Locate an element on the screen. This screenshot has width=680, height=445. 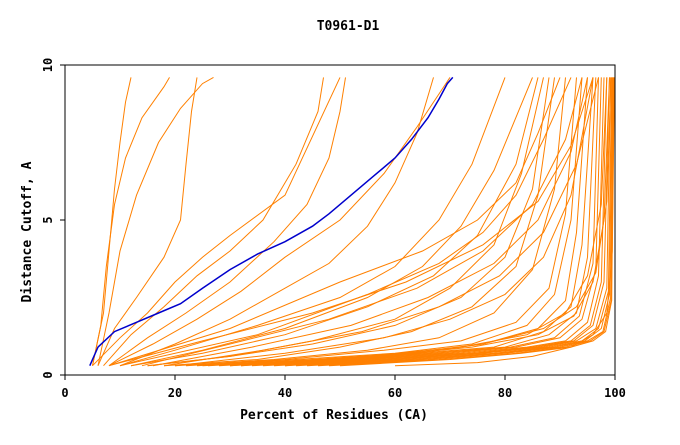
chart-title: T0961-D1 is located at coordinates (348, 26).